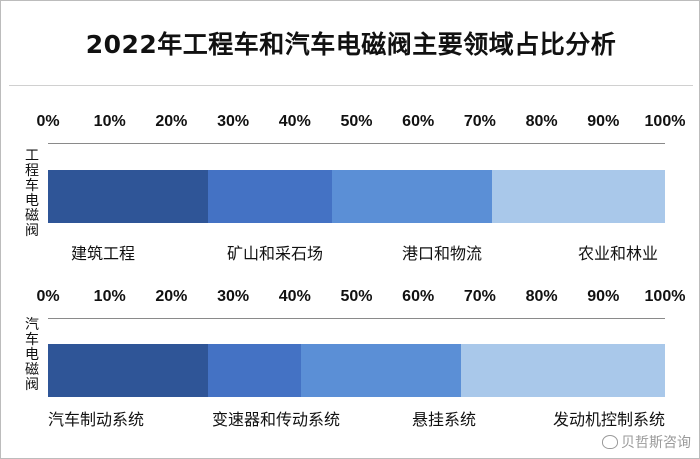 The height and width of the screenshot is (459, 700). I want to click on watermark: 贝哲斯咨询, so click(646, 442).